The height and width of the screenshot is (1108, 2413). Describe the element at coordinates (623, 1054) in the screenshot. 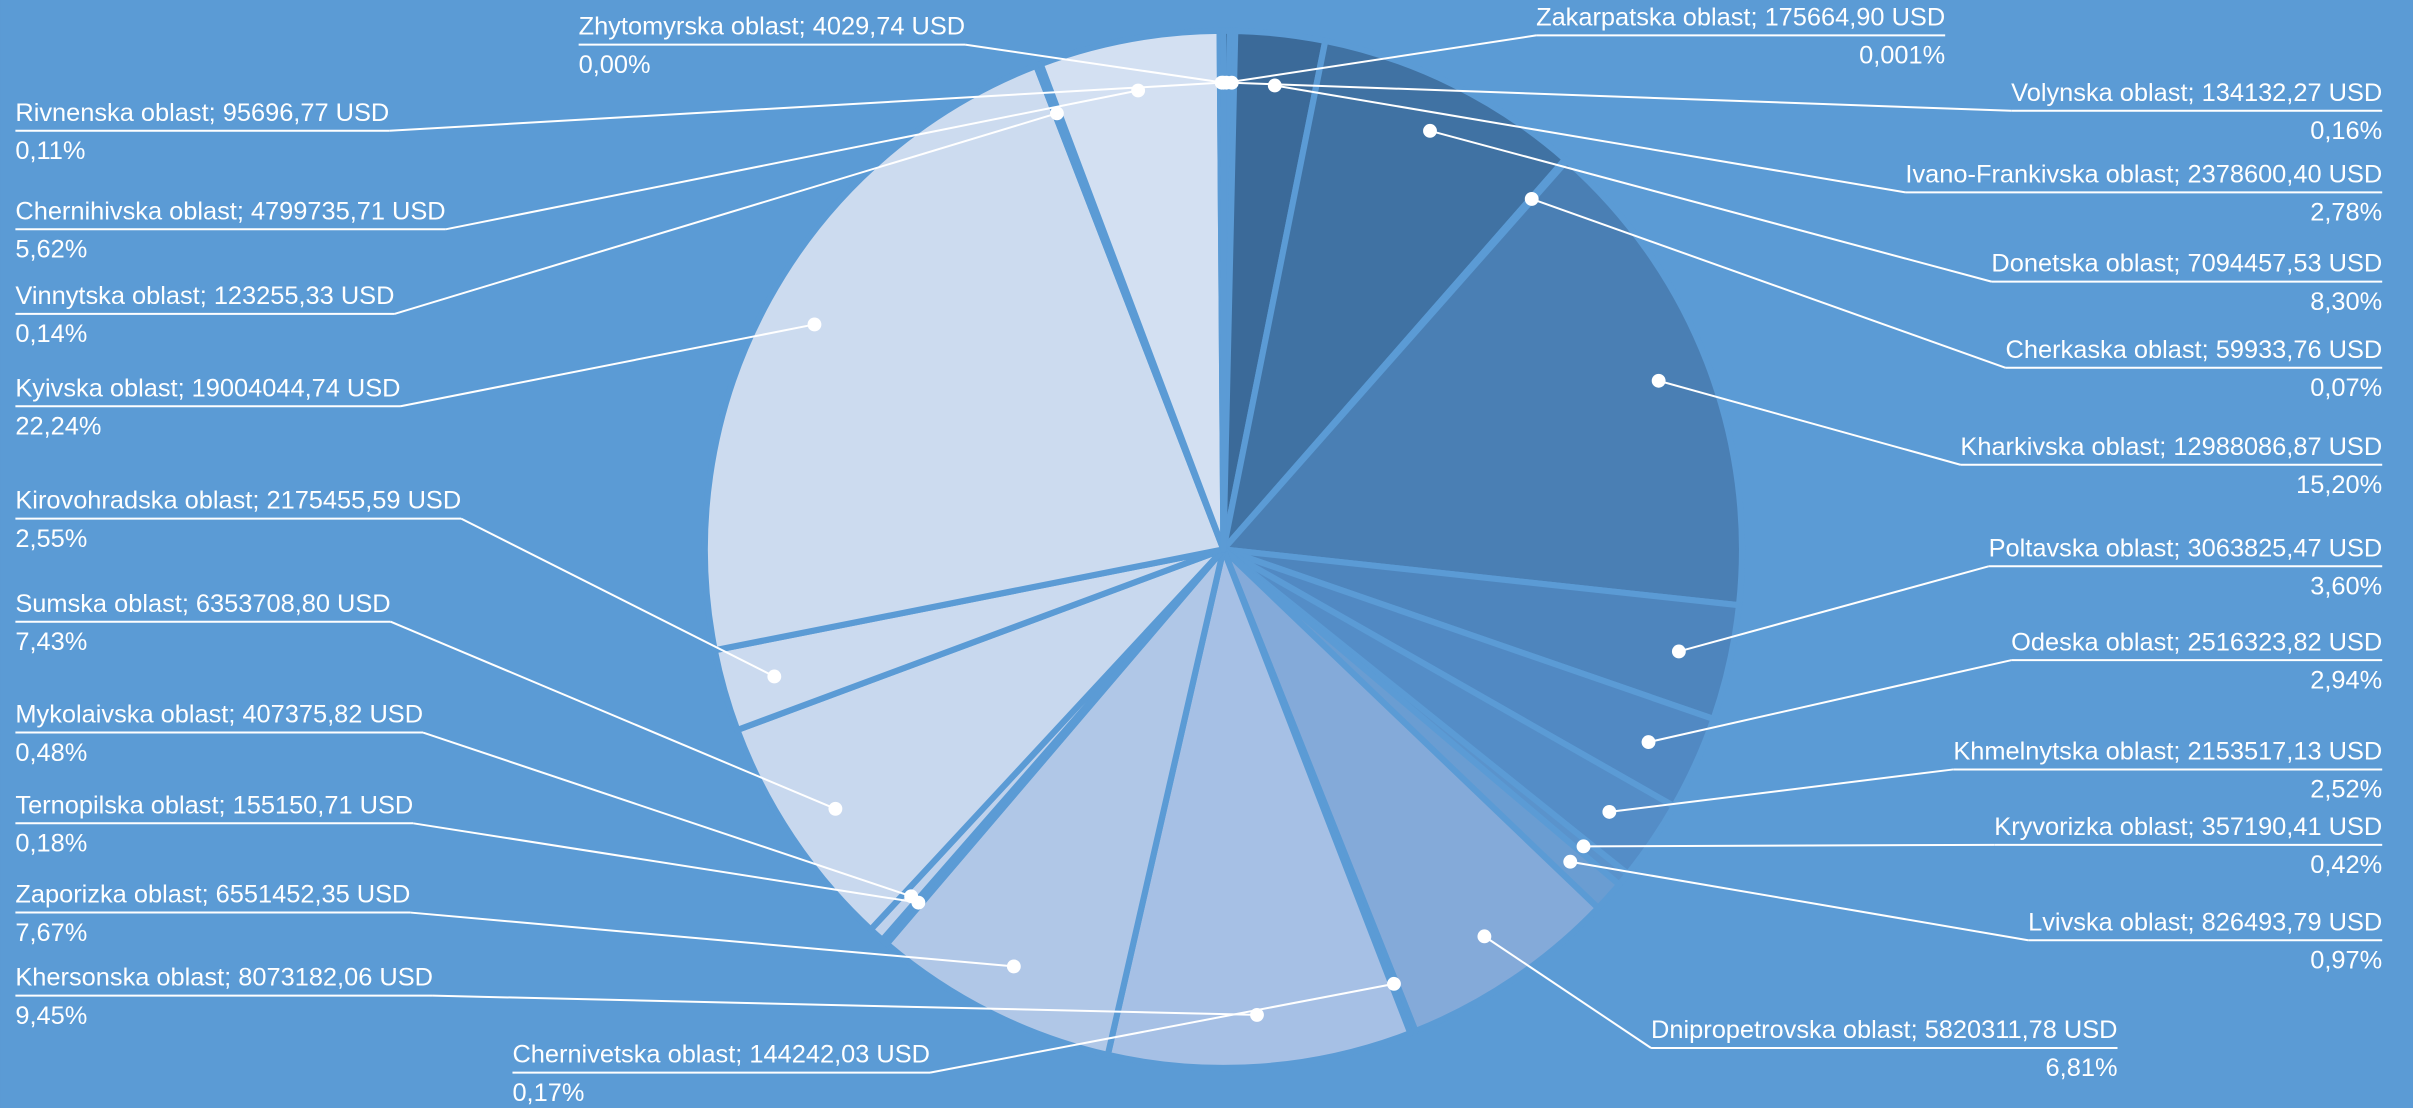

I see `category-name: Chernivetska oblast` at that location.